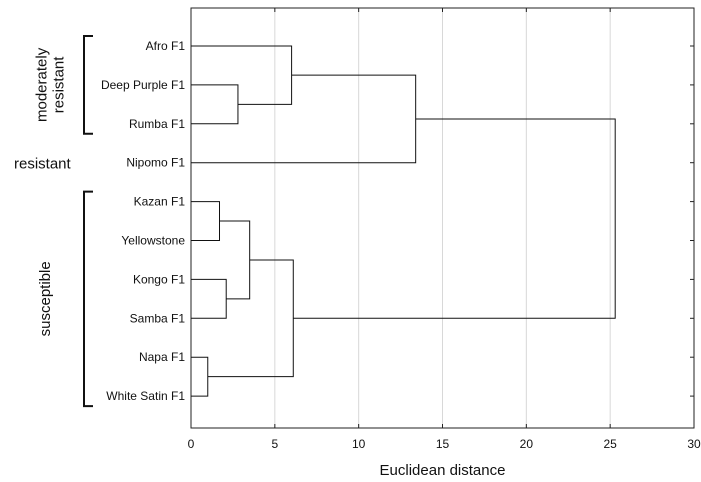 The width and height of the screenshot is (701, 482). Describe the element at coordinates (158, 318) in the screenshot. I see `leaf-label-samba-f1: Samba F1` at that location.